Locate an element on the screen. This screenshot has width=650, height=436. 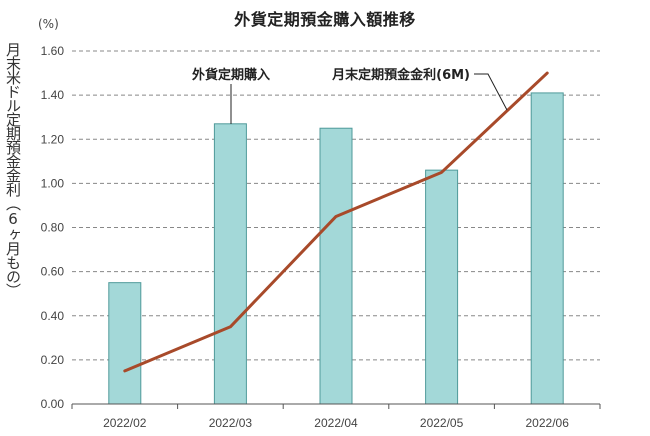
y-tick-label: 0.20 is located at coordinates (53, 360).